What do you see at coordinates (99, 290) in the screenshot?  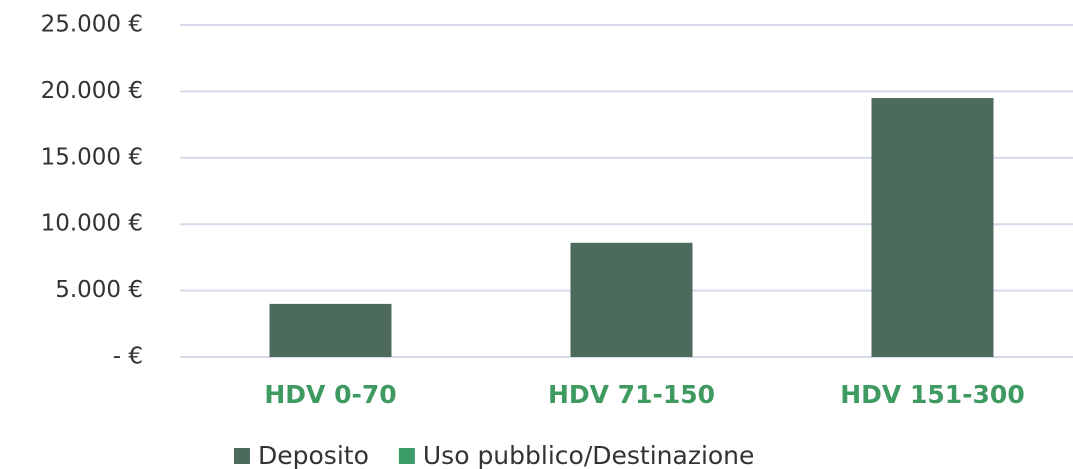 I see `y-tick-label: 5.000 €` at bounding box center [99, 290].